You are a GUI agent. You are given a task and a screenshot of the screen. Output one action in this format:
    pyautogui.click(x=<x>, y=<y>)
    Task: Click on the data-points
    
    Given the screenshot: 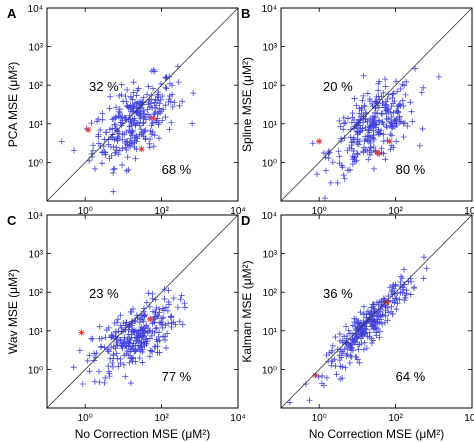 What is the action you would take?
    pyautogui.click(x=358, y=330)
    